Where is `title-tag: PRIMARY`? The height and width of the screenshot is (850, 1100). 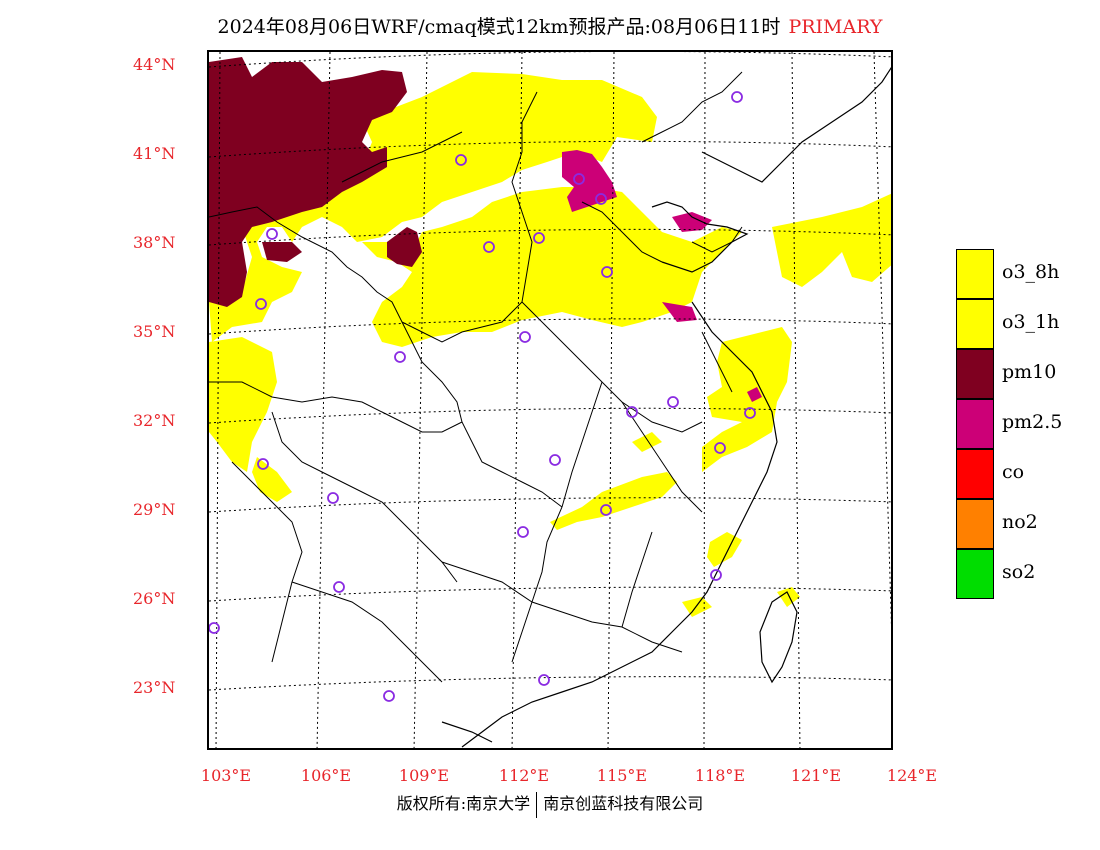 title-tag: PRIMARY is located at coordinates (835, 27).